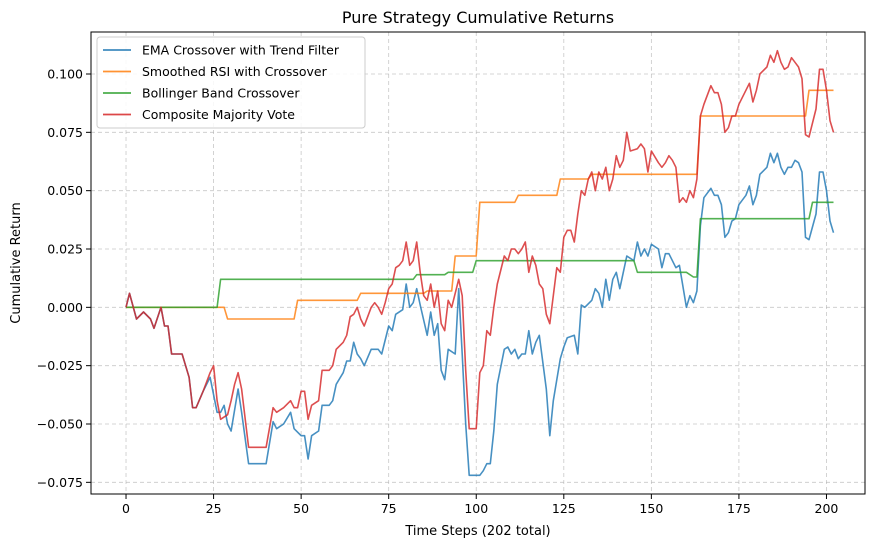 This screenshot has width=875, height=551. What do you see at coordinates (126, 508) in the screenshot?
I see `x-tick-label: 0` at bounding box center [126, 508].